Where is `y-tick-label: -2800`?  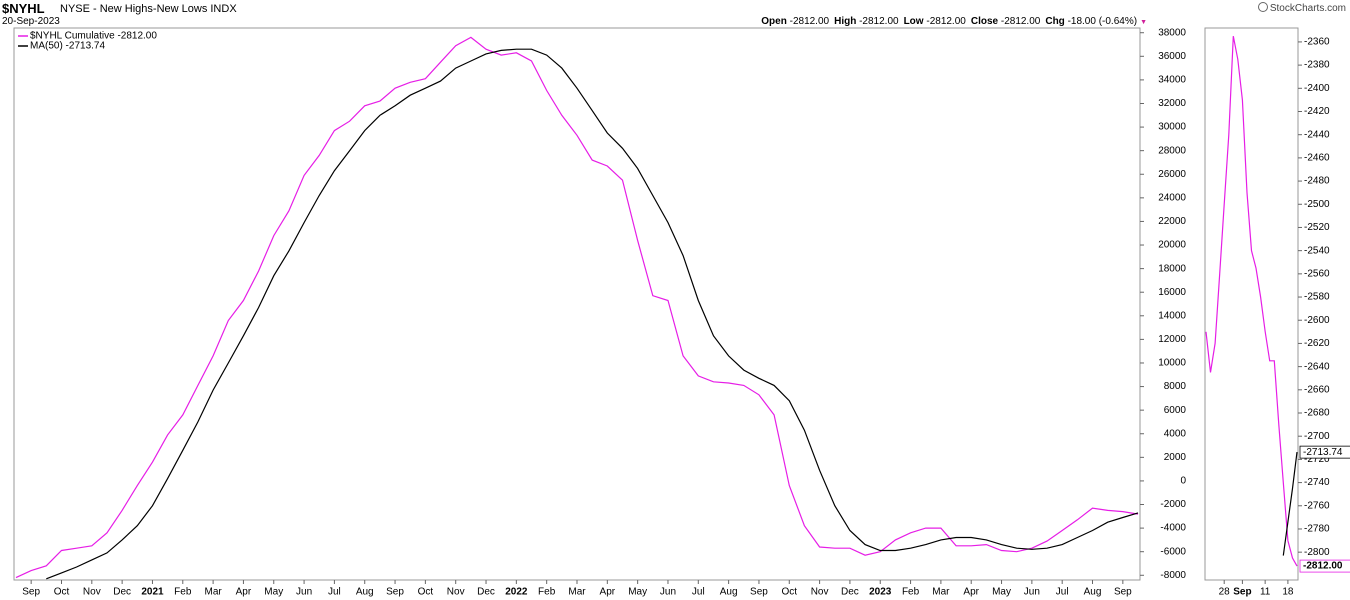
y-tick-label: -2800 is located at coordinates (1317, 552).